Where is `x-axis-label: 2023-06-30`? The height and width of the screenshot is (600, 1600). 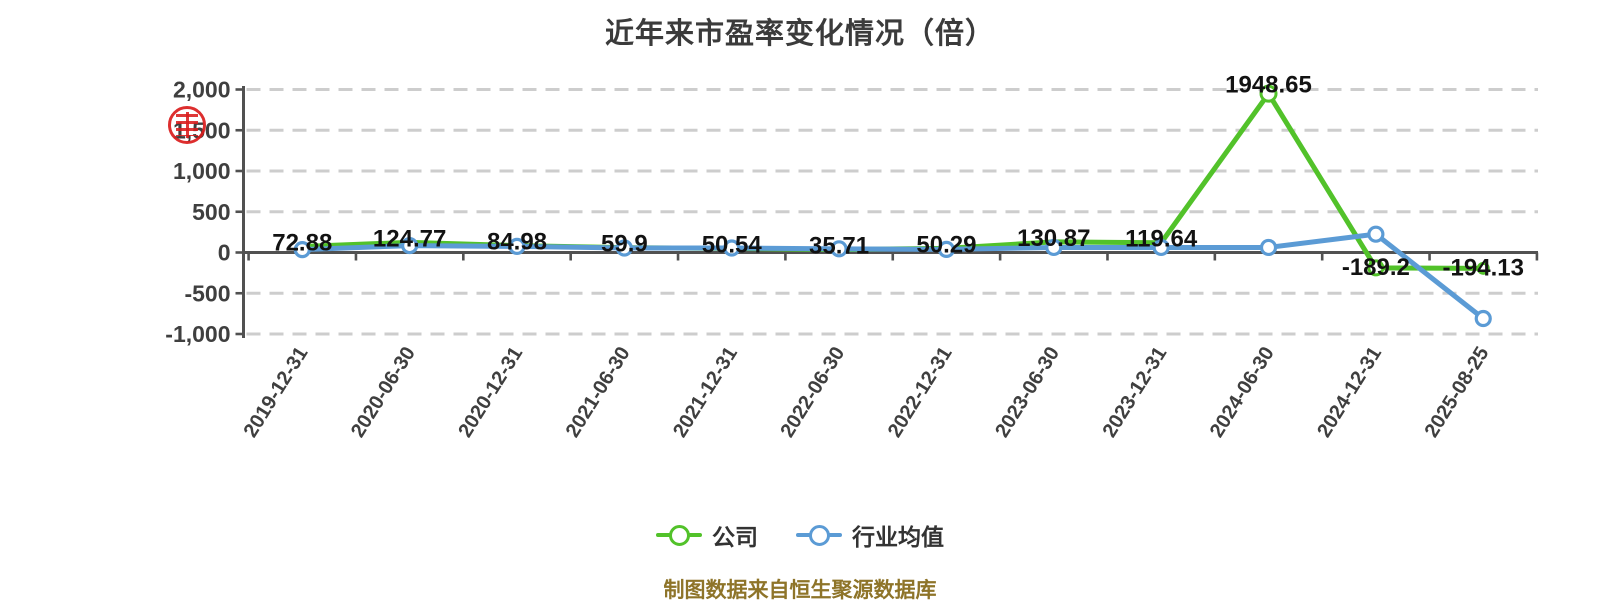
x-axis-label: 2023-06-30 is located at coordinates (1027, 392).